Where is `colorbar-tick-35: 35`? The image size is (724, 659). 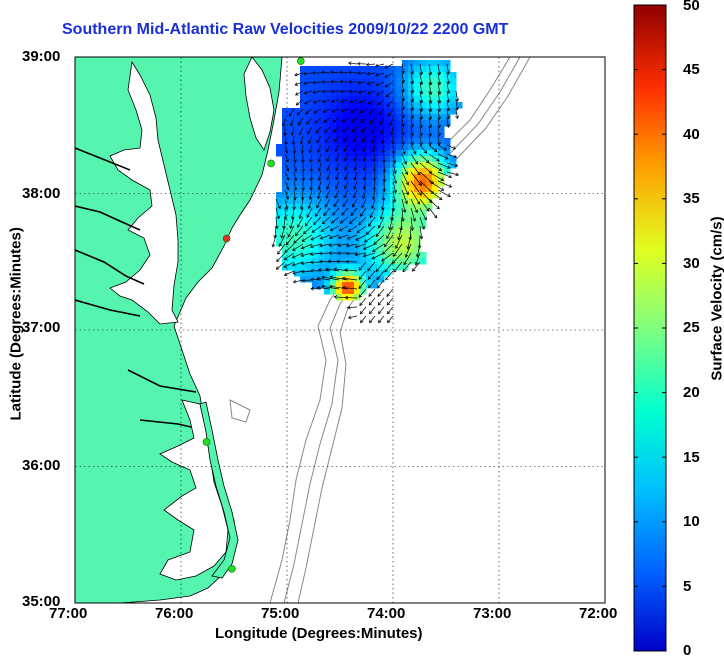
colorbar-tick-35: 35 is located at coordinates (691, 198).